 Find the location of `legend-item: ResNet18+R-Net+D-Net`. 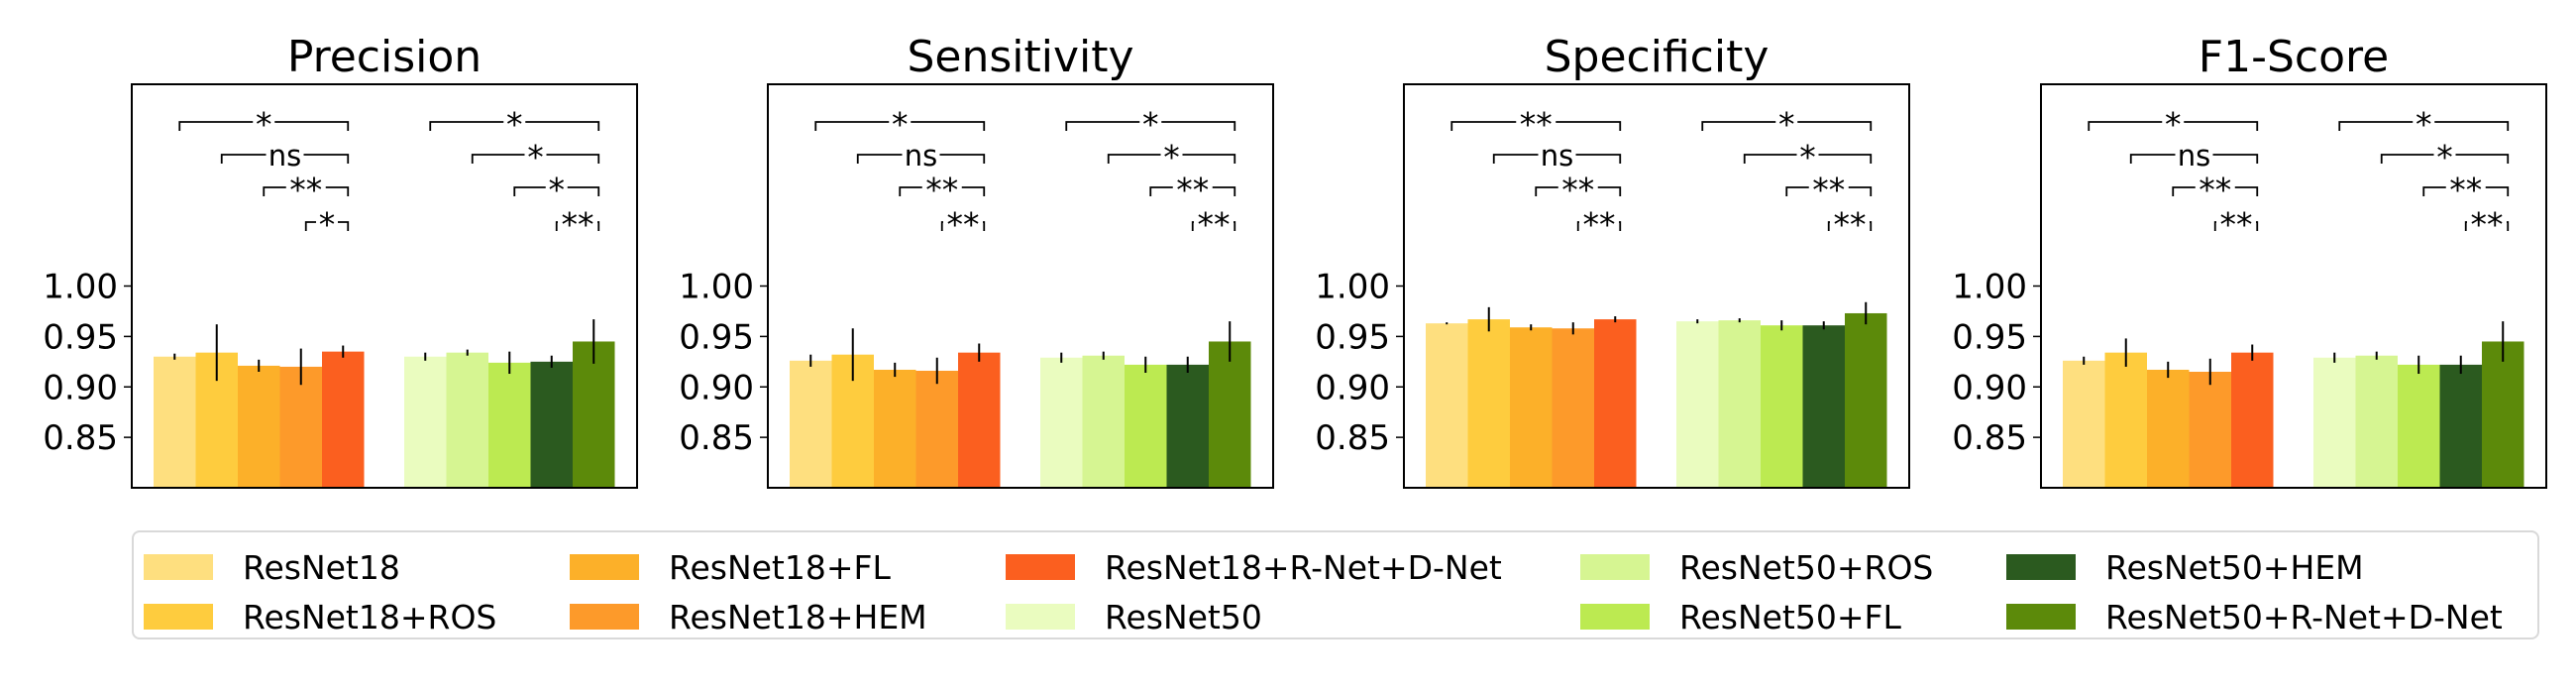

legend-item: ResNet18+R-Net+D-Net is located at coordinates (1254, 567).